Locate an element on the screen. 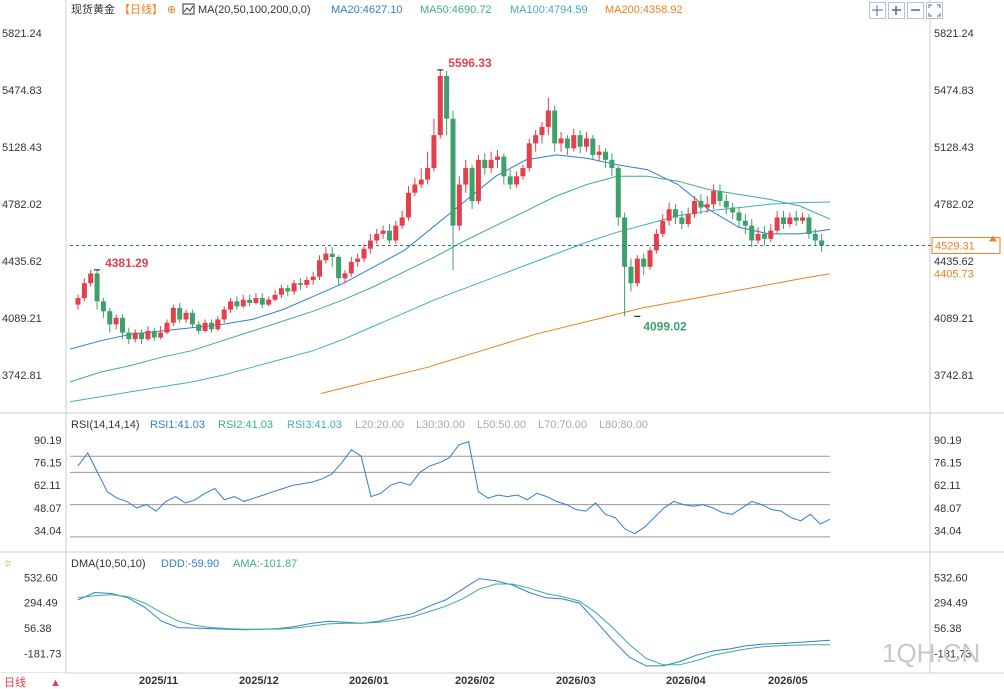  dma-line-DDD is located at coordinates (454, 622).